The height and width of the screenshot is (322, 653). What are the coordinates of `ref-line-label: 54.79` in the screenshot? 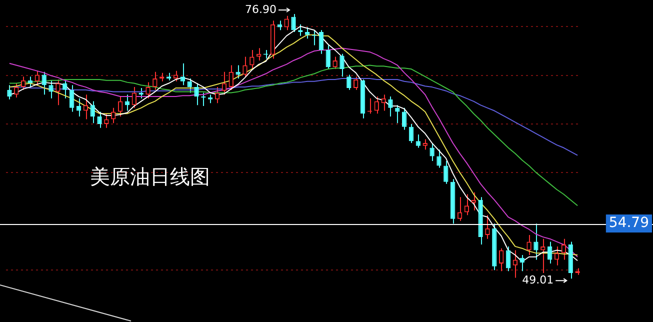 It's located at (629, 223).